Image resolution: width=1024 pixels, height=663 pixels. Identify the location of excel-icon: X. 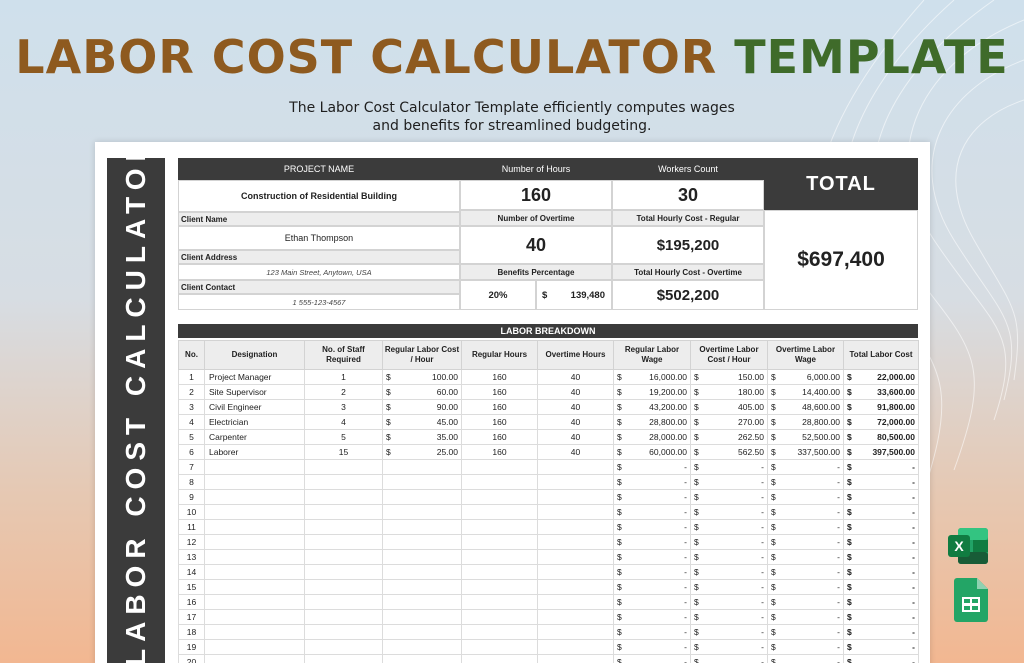
(968, 546).